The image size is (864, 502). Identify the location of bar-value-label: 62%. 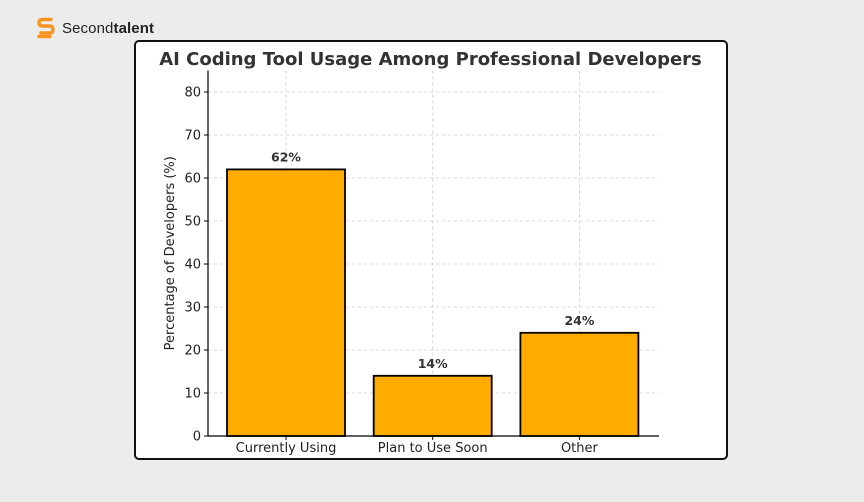
(286, 156).